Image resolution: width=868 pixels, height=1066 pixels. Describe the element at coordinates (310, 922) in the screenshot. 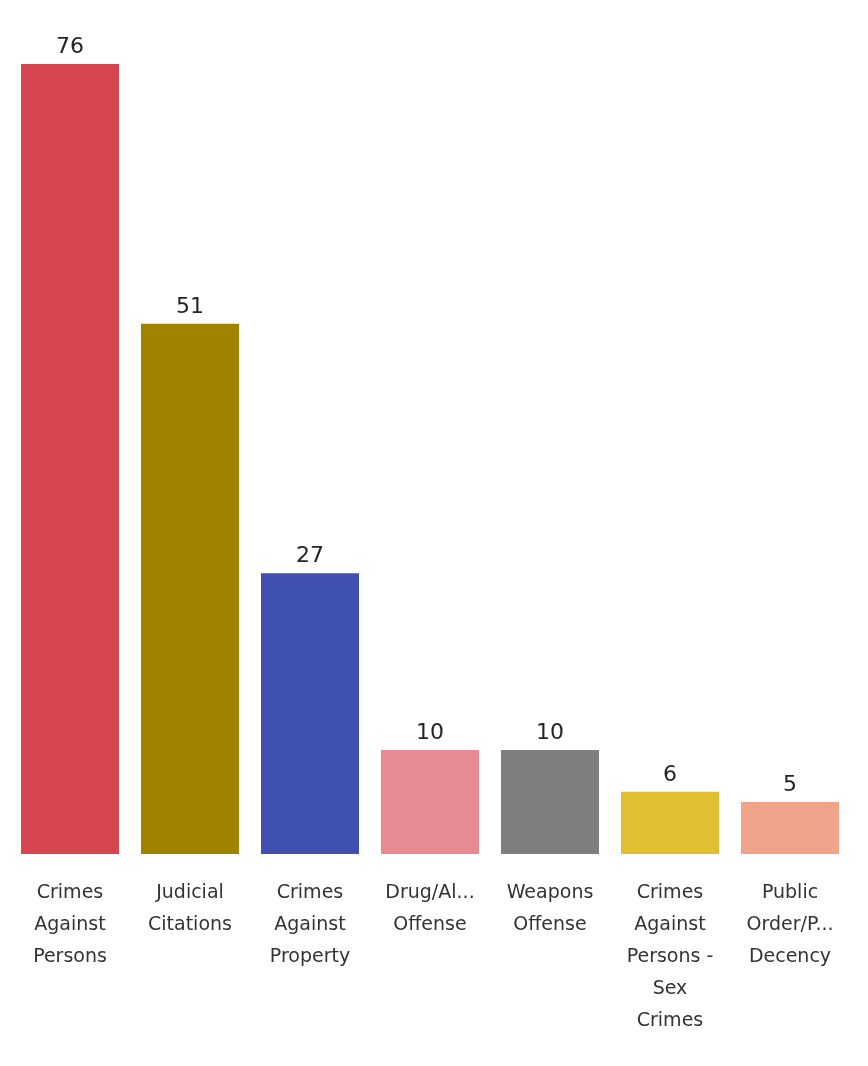

I see `x-tick-label: Crimes Against Property` at that location.